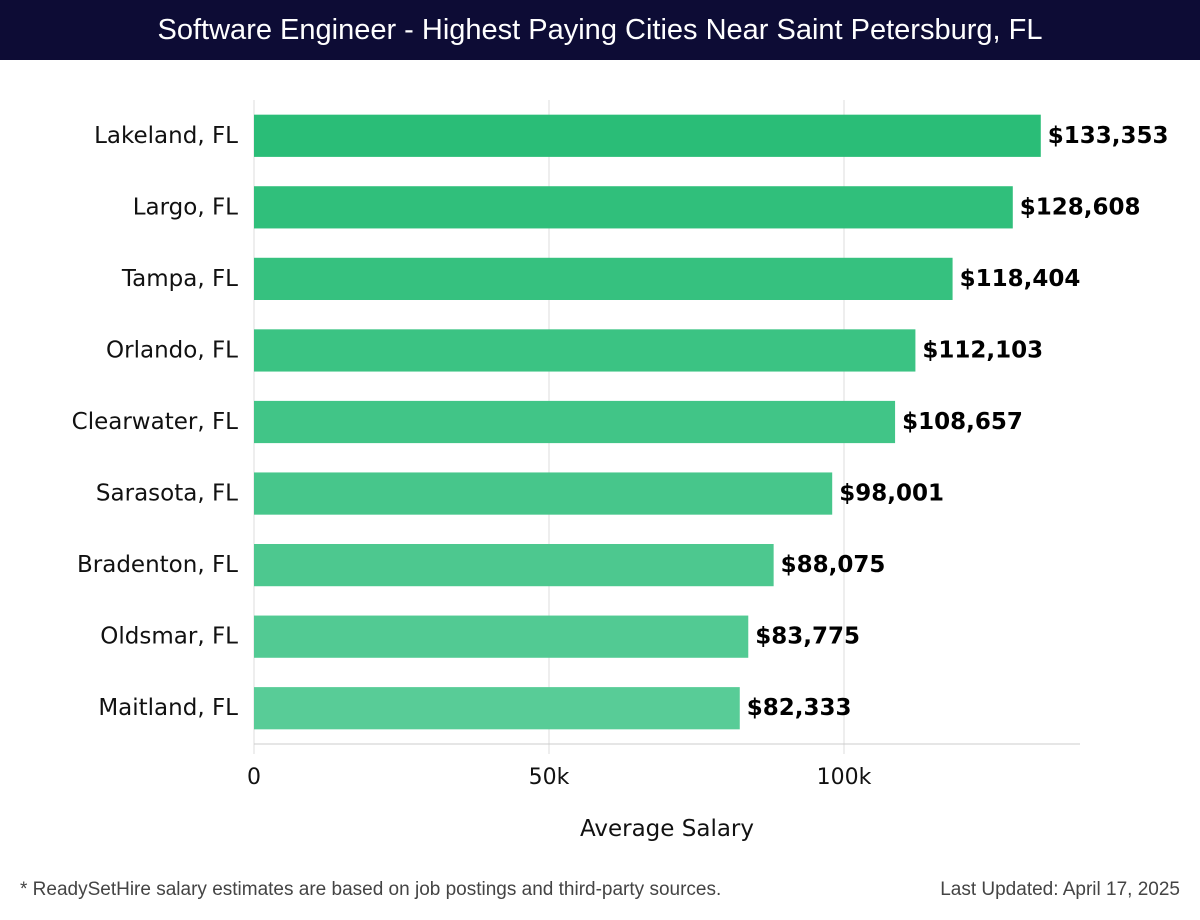 The width and height of the screenshot is (1200, 920). I want to click on category-label: Bradenton, FL, so click(157, 565).